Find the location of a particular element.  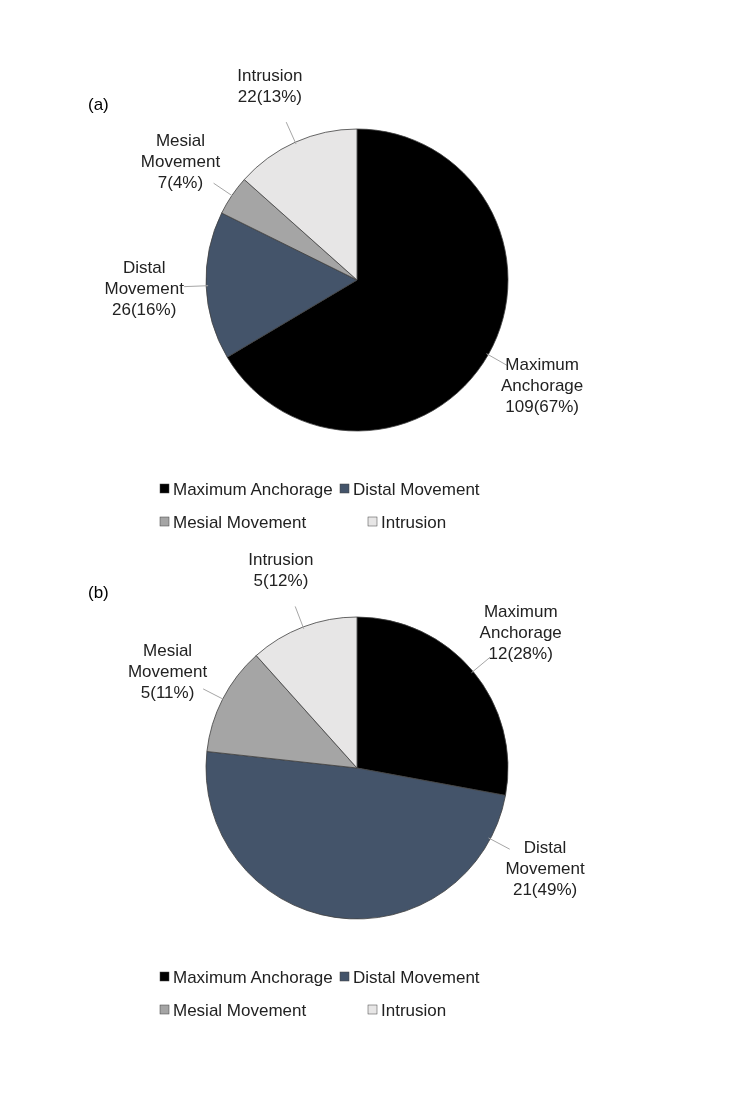

data-label: 22(13%) is located at coordinates (269, 97).